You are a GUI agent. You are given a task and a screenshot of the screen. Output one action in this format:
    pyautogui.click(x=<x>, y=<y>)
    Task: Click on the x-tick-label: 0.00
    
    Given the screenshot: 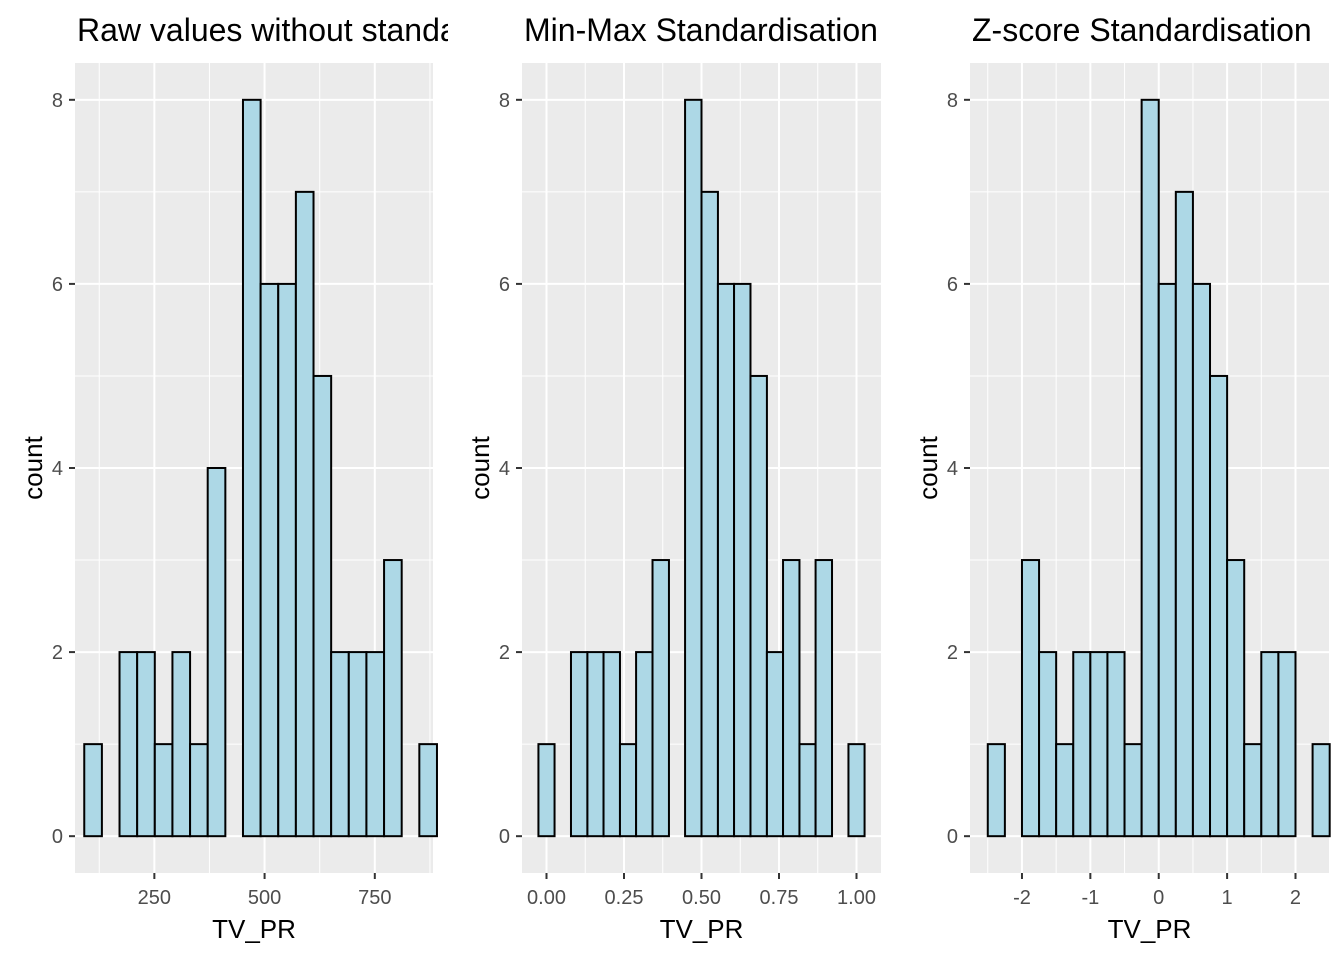 What is the action you would take?
    pyautogui.click(x=546, y=898)
    